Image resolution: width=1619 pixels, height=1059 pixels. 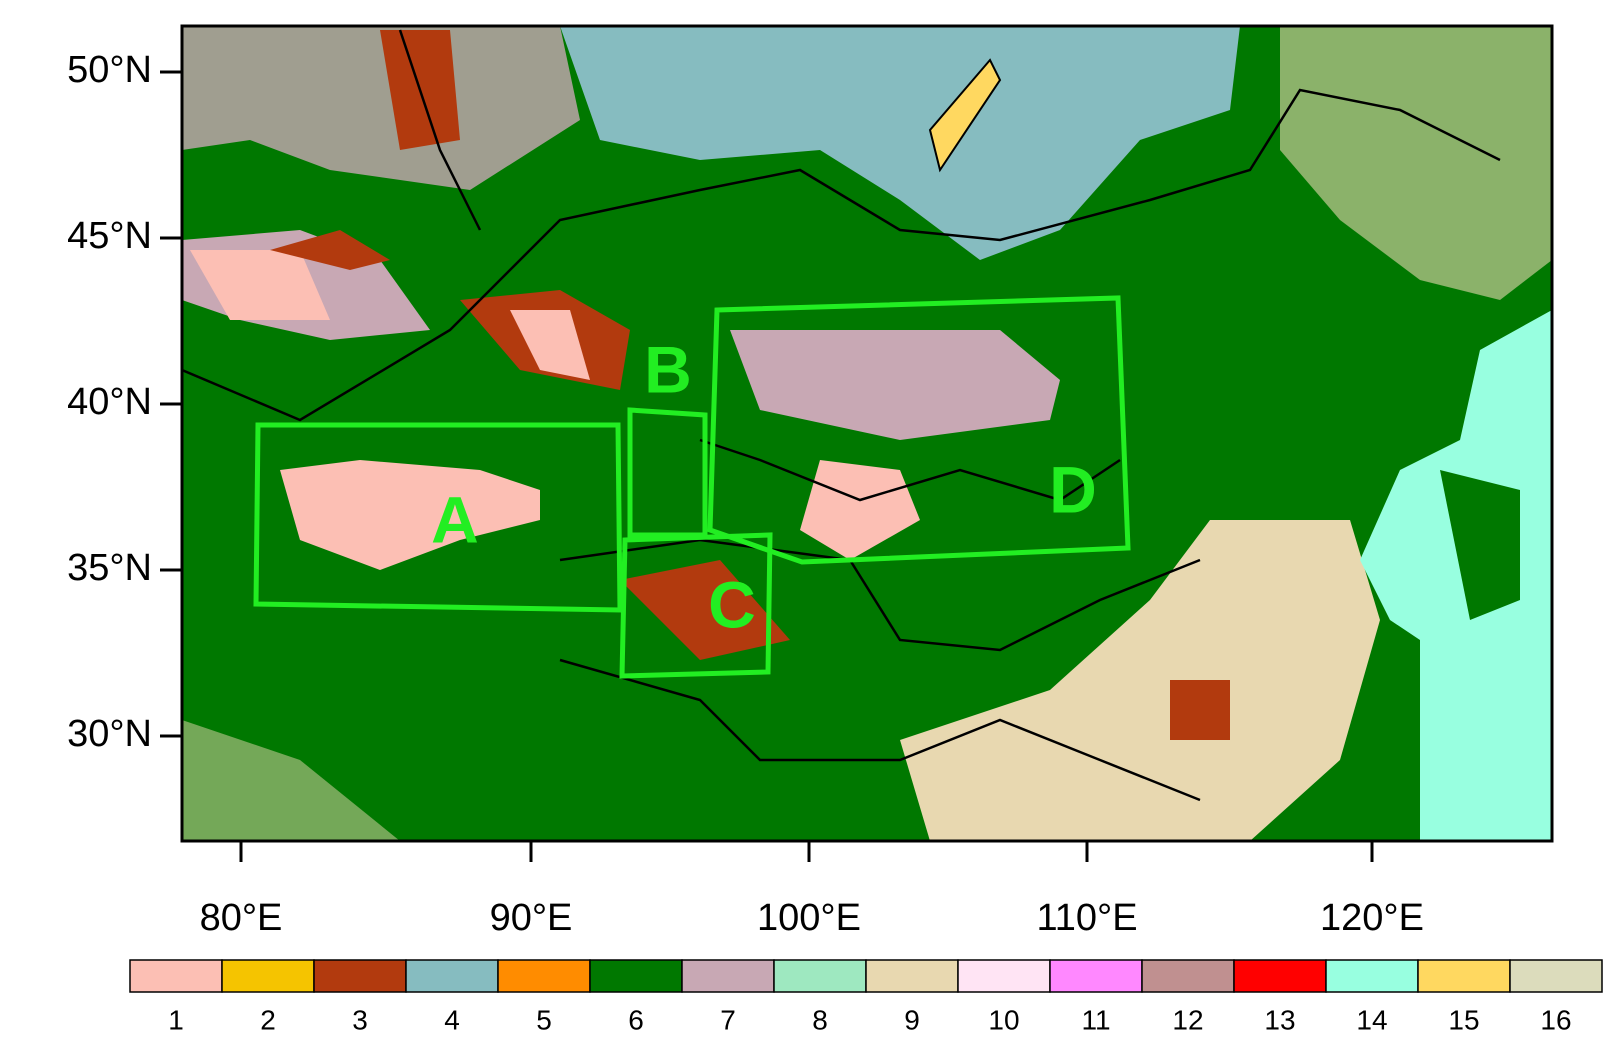 I want to click on legend-label: 11, so click(x=1095, y=1019).